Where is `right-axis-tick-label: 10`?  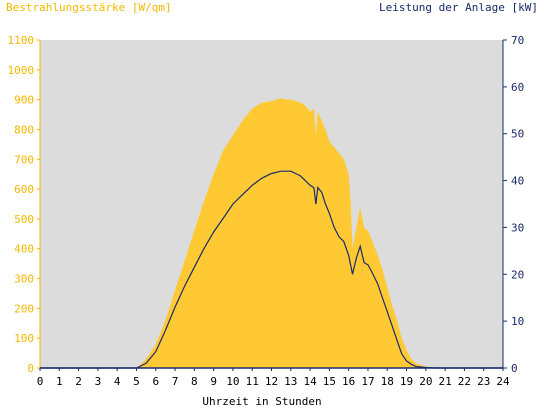
right-axis-tick-label: 10 is located at coordinates (517, 321).